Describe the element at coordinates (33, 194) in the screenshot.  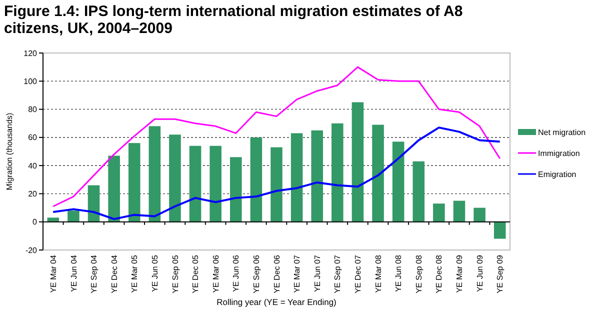
I see `y-tick-label: 20` at that location.